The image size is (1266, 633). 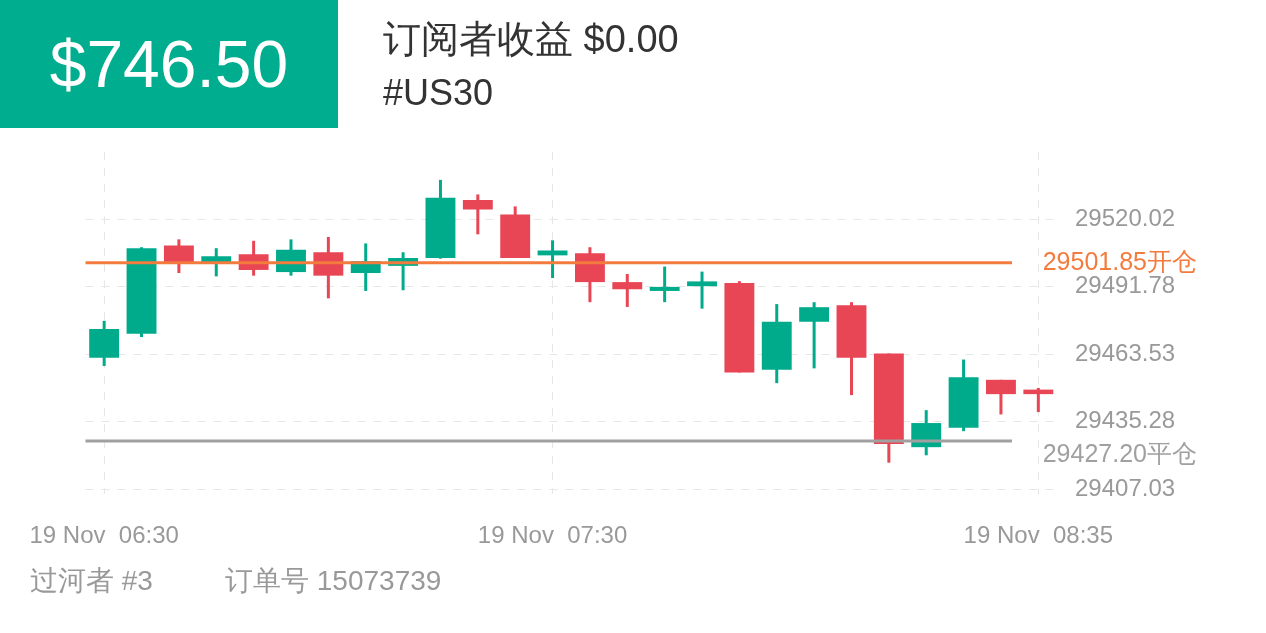 What do you see at coordinates (1125, 352) in the screenshot?
I see `y-tick-label: 29463.53` at bounding box center [1125, 352].